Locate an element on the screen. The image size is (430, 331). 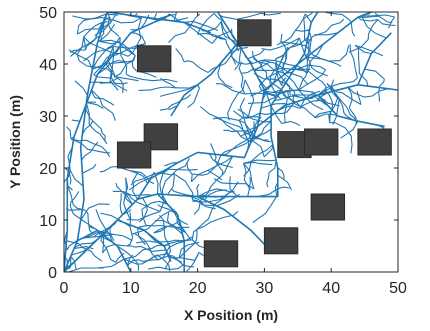
y-tick-label: 50 is located at coordinates (48, 13).